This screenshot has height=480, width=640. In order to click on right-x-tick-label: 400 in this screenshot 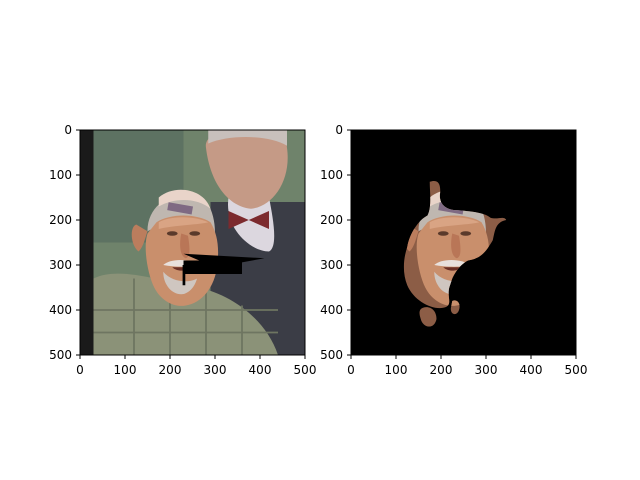, I will do `click(531, 370)`.